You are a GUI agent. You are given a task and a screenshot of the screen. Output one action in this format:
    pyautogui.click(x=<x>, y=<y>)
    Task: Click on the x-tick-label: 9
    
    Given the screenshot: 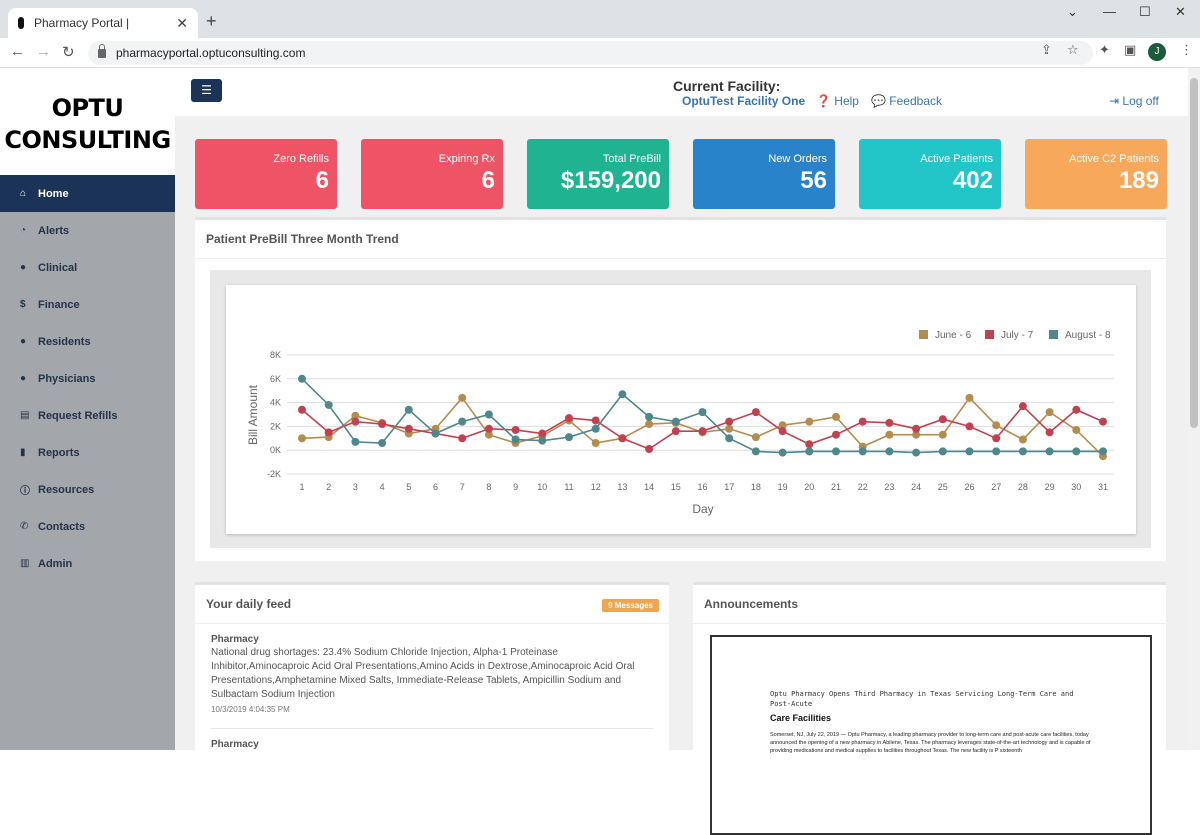 What is the action you would take?
    pyautogui.click(x=515, y=487)
    